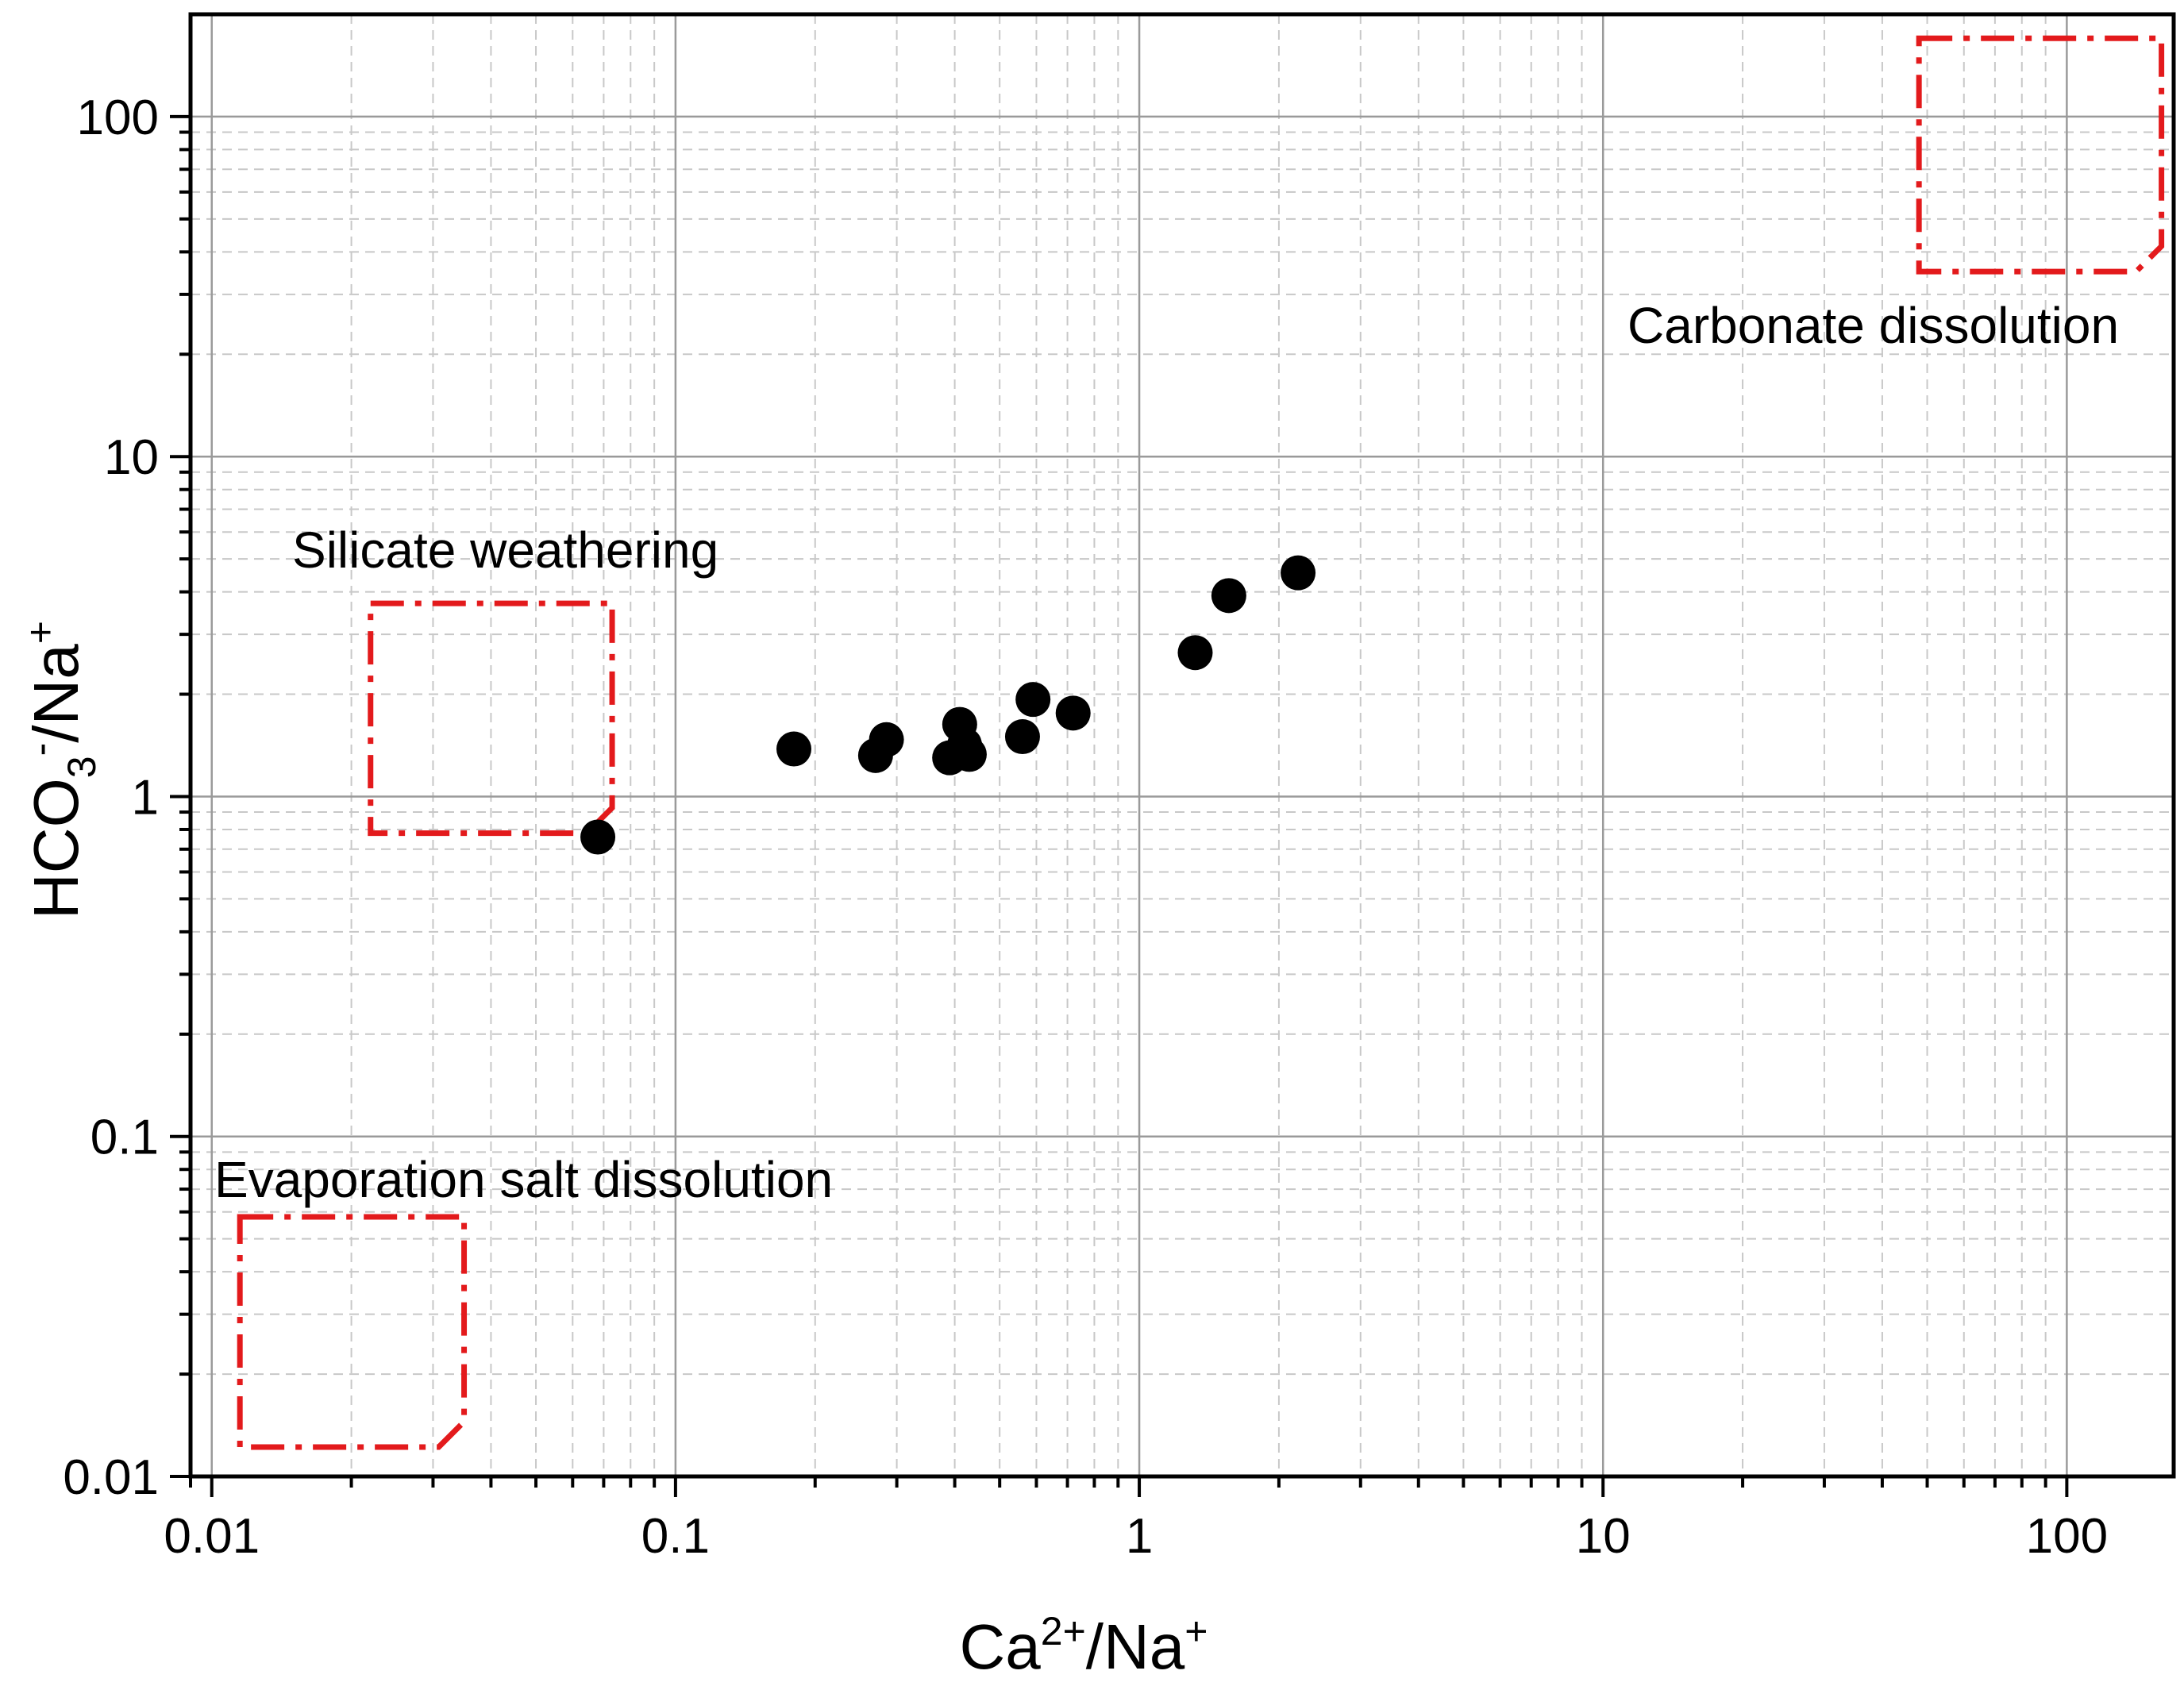 The image size is (2184, 1686). I want to click on data-points, so click(948, 705).